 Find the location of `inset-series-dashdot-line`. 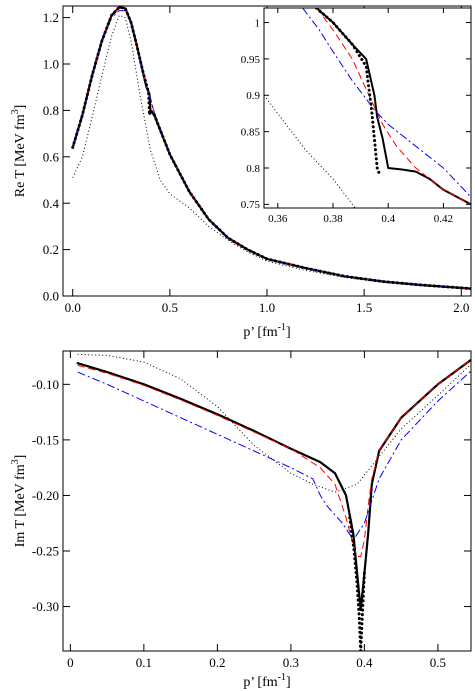

inset-series-dashdot-line is located at coordinates (386, 103).